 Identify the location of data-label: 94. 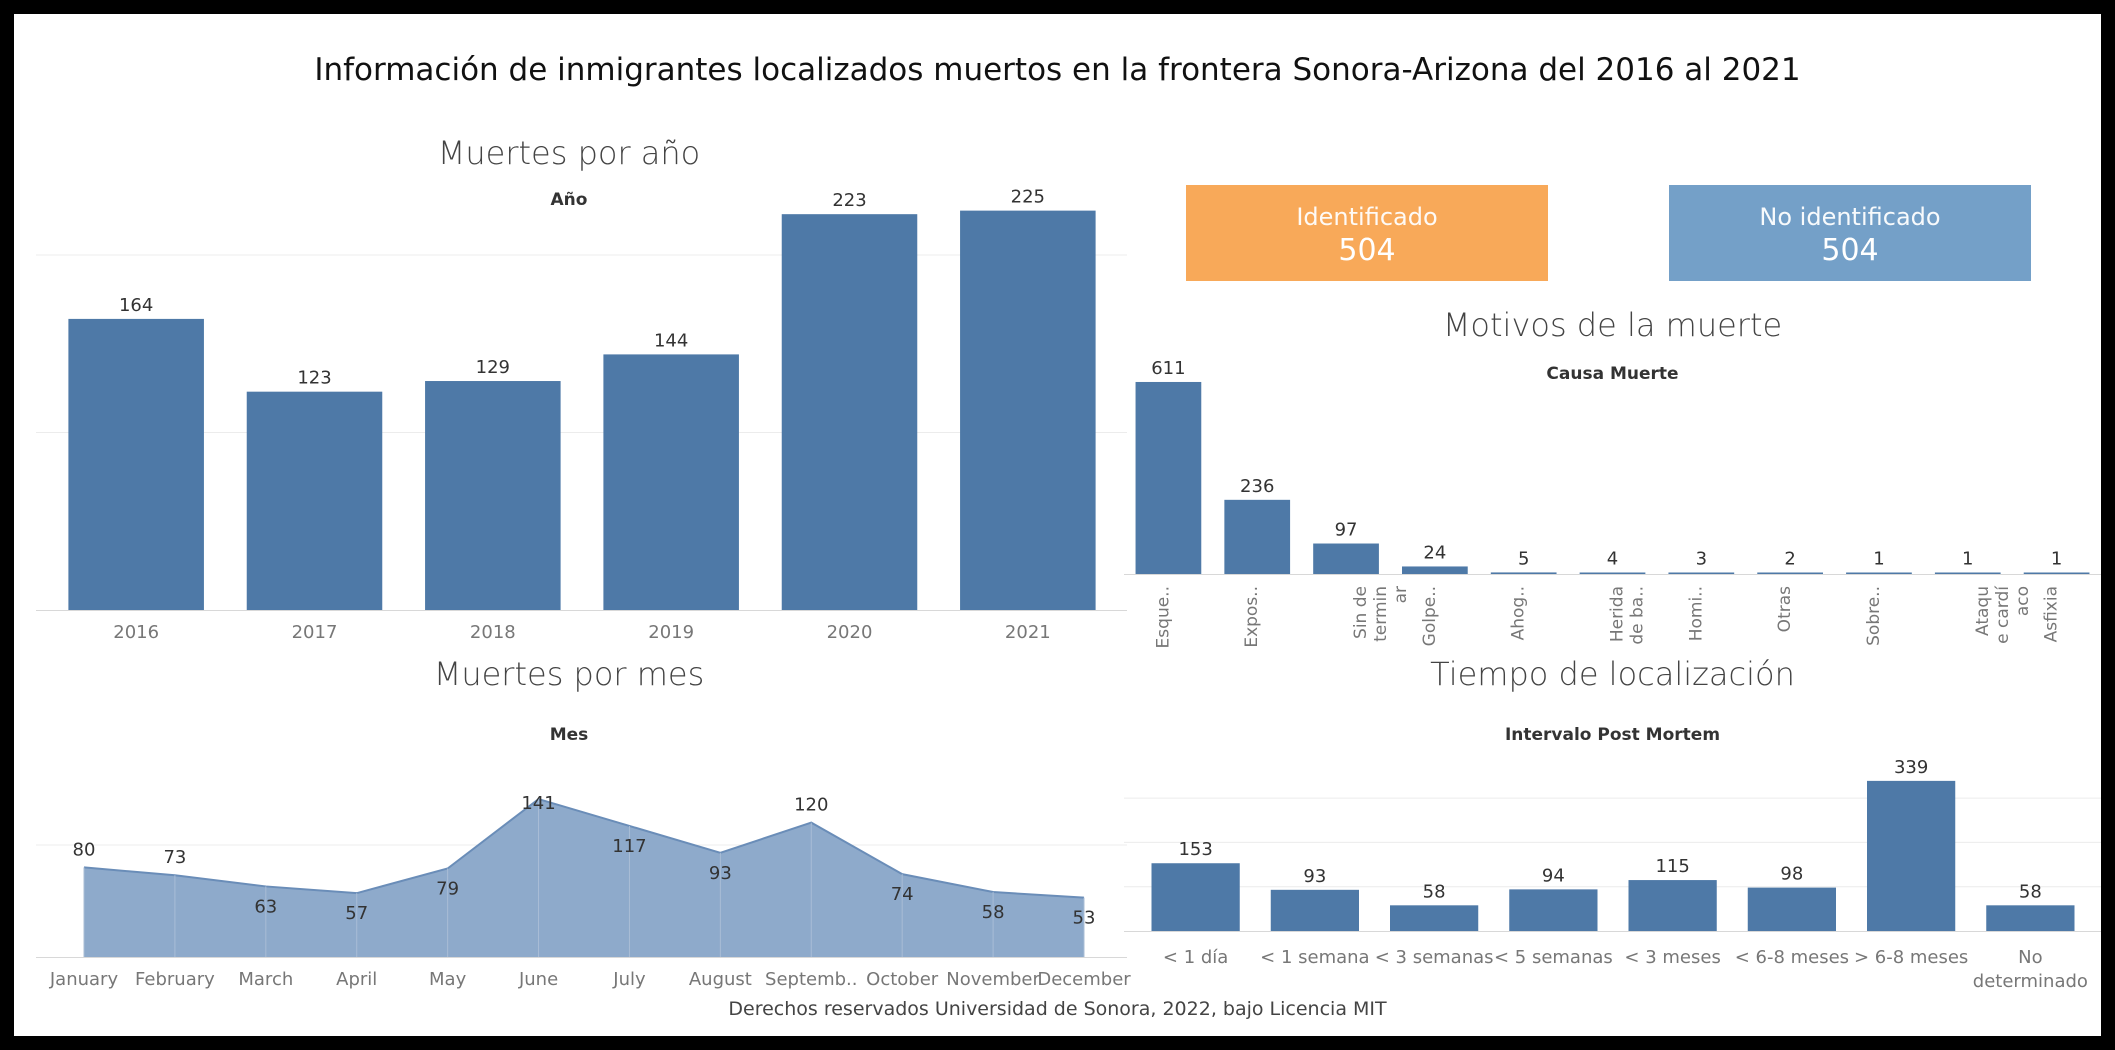
(1553, 875).